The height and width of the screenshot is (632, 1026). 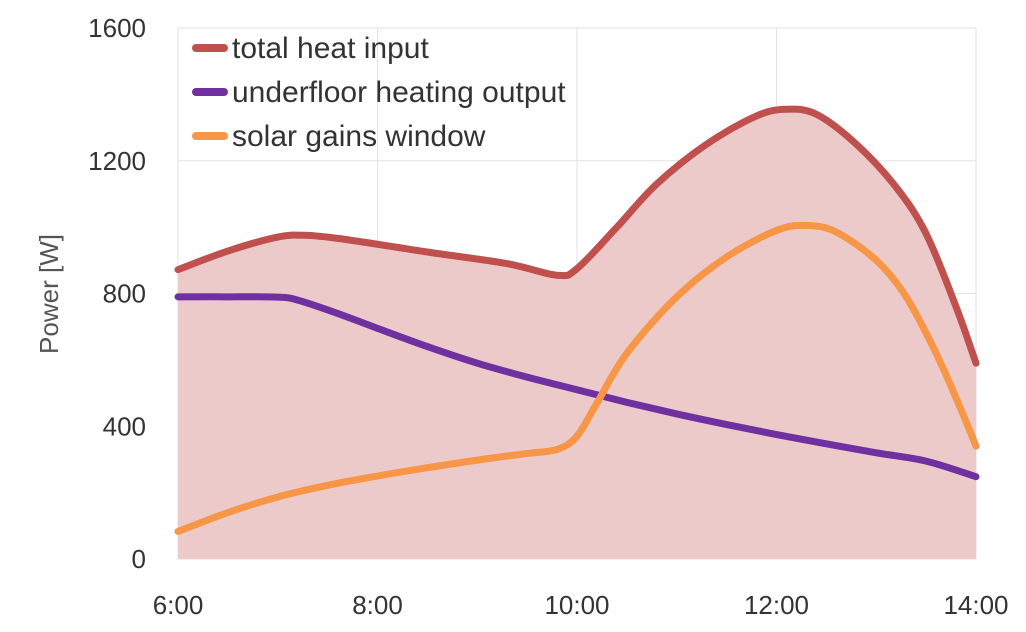 I want to click on solar-gains-window-legend-label: solar gains window, so click(x=359, y=136).